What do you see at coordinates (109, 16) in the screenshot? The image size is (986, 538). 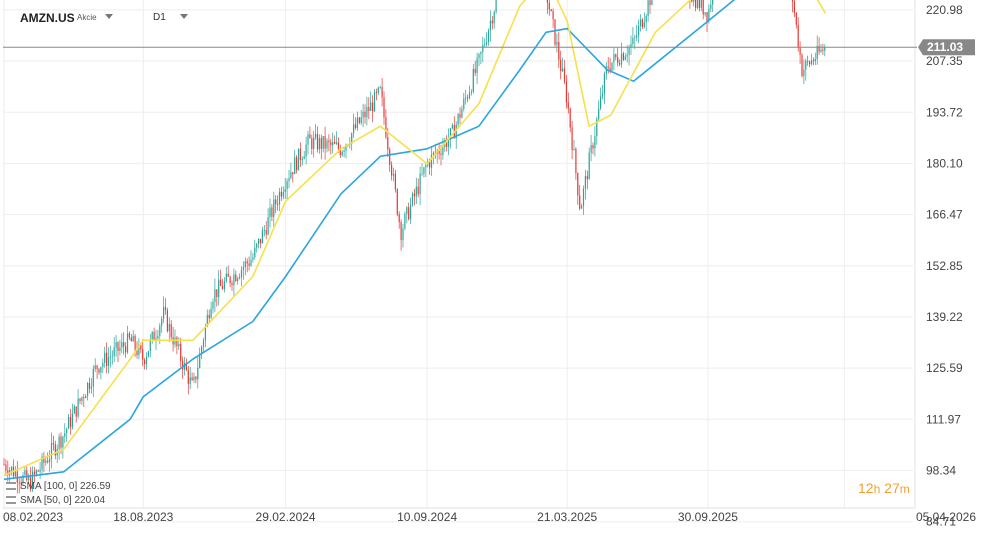 I see `symbol-dropdown-icon` at bounding box center [109, 16].